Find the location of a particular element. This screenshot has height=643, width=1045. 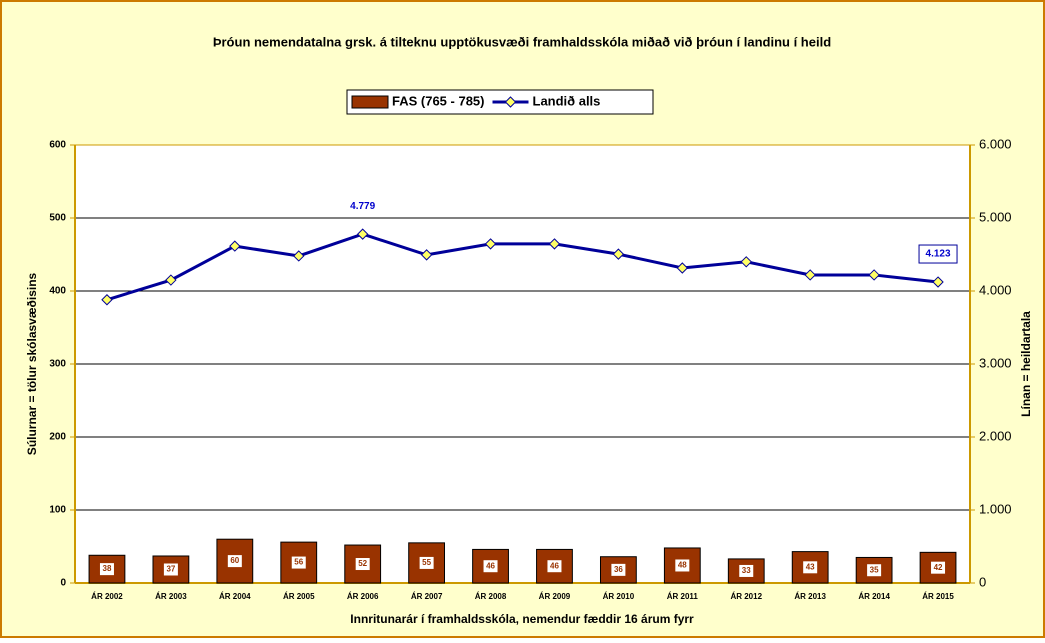

bar-label: 55 is located at coordinates (426, 562).